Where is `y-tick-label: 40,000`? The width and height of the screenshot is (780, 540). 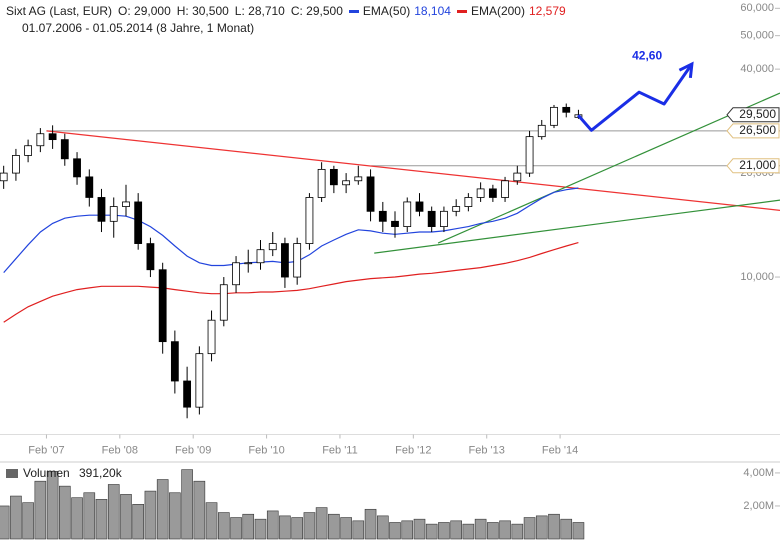 y-tick-label: 40,000 is located at coordinates (757, 69).